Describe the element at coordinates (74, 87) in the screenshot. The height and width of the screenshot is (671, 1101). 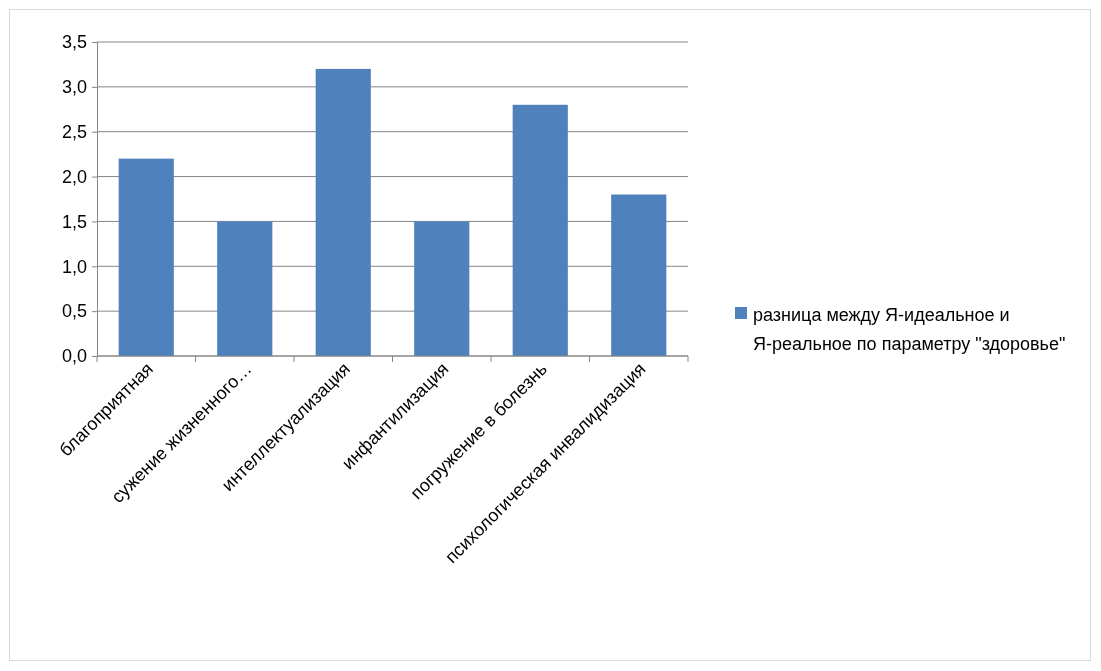
I see `y-tick-label: 3,0` at that location.